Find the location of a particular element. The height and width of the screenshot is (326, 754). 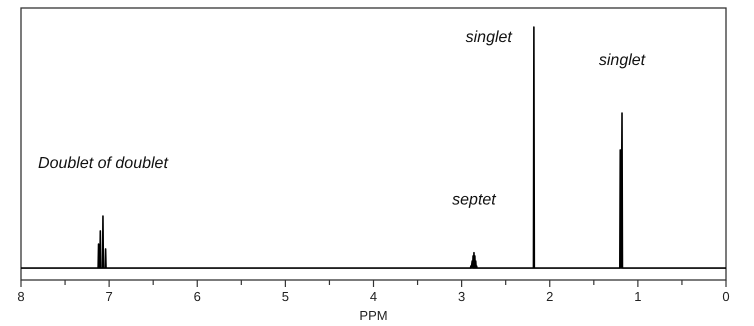

annotation: Doublet of doublet is located at coordinates (103, 163).